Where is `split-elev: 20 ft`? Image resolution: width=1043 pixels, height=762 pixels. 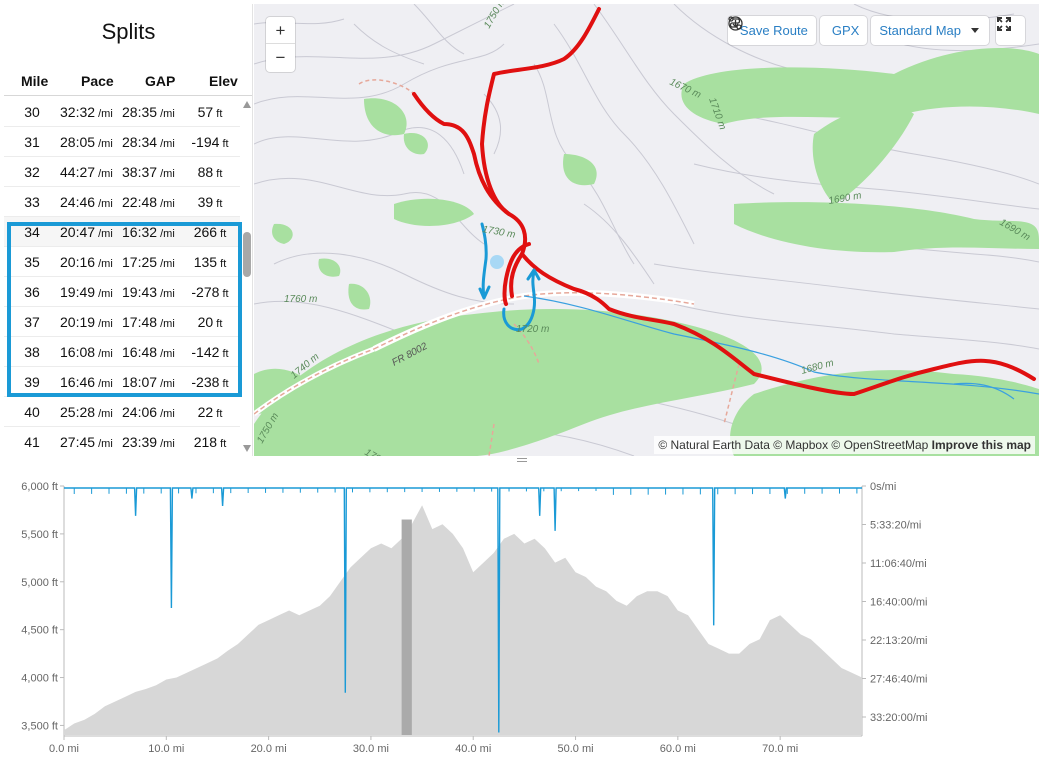 split-elev: 20 ft is located at coordinates (210, 322).